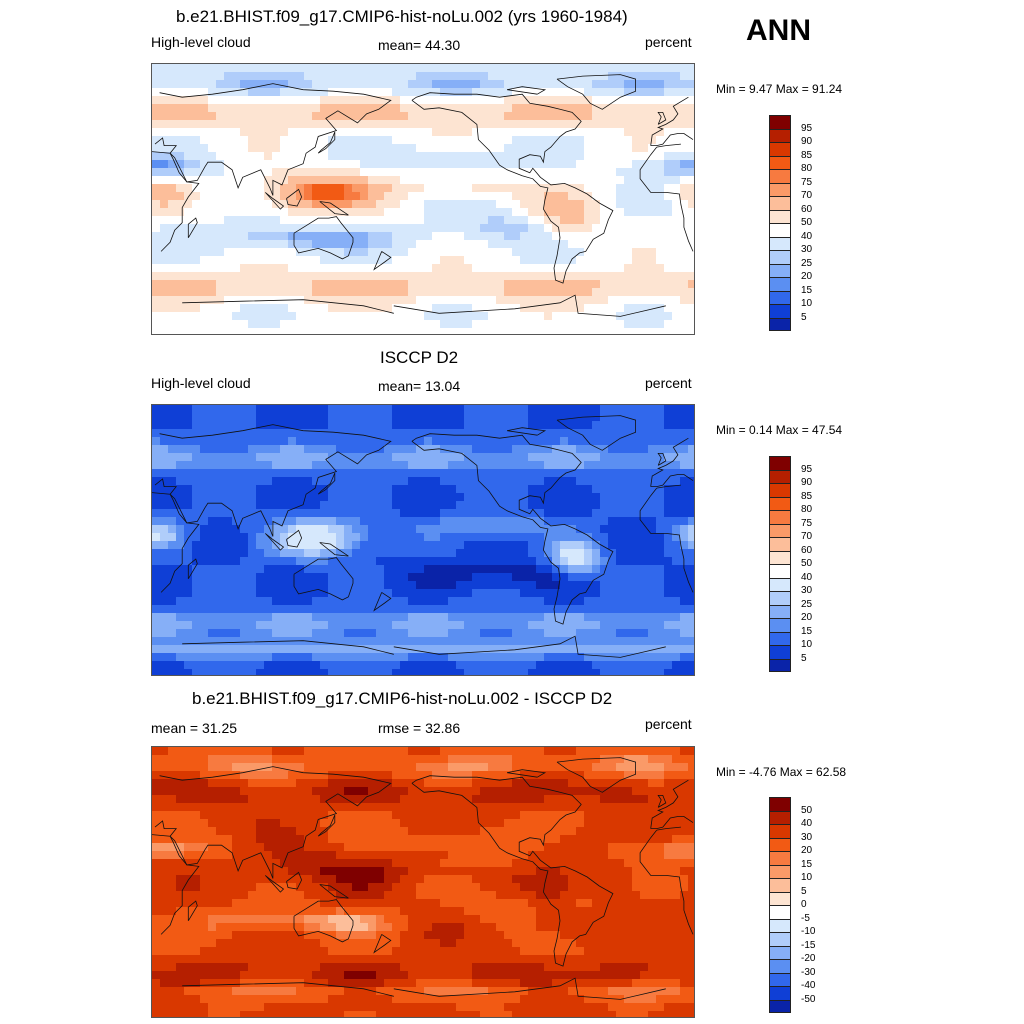 The width and height of the screenshot is (1024, 1024). I want to click on colorbar-tick-label: -5, so click(805, 918).